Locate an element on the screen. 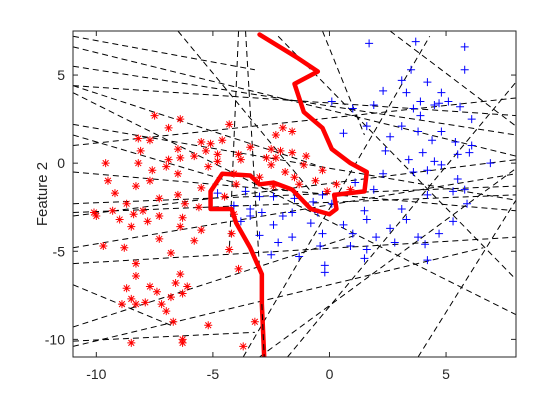 The width and height of the screenshot is (560, 420). y-tick-label: 0 is located at coordinates (61, 163).